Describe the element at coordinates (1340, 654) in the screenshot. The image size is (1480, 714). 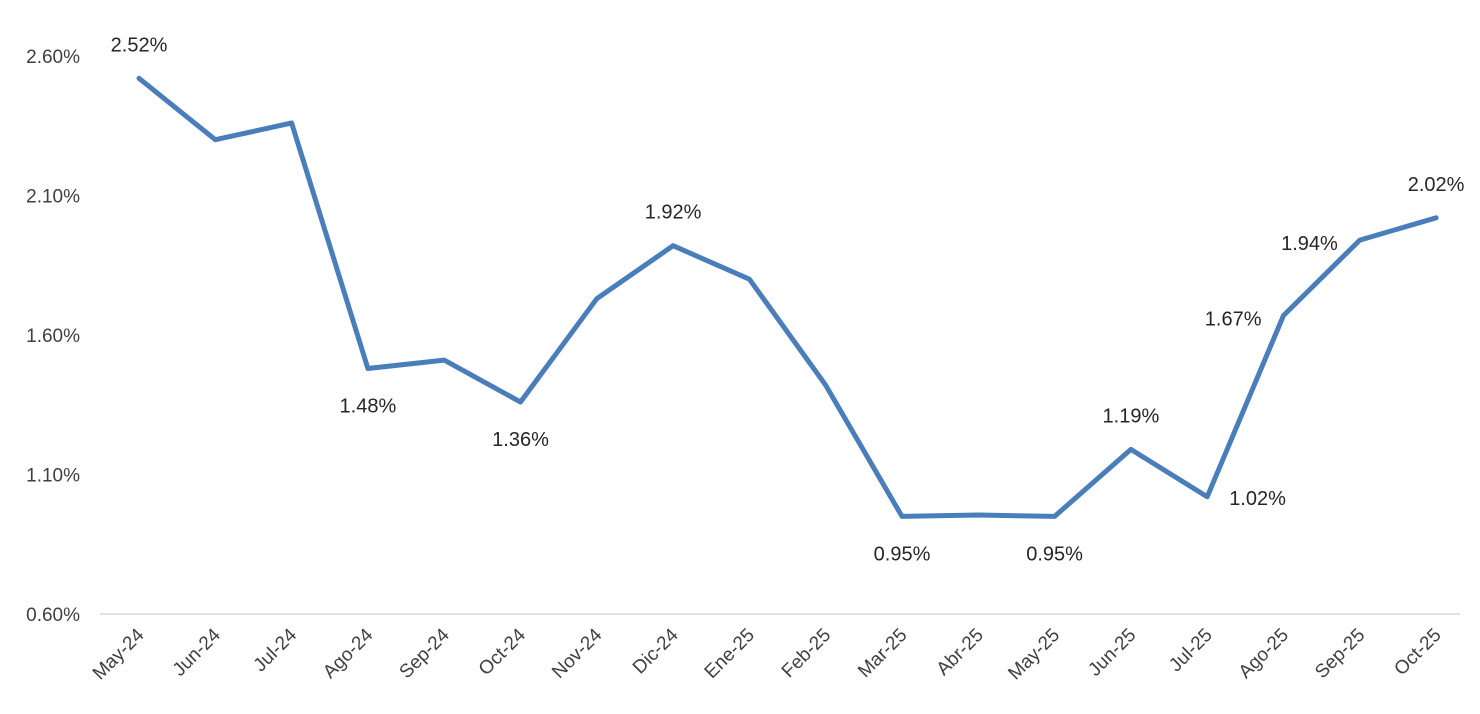
I see `x-tick-label: Sep-25` at that location.